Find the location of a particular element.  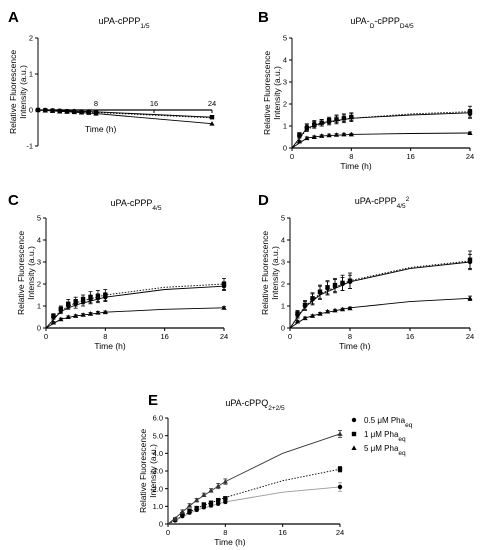

legend-text: 1 μM Pha is located at coordinates (381, 434).